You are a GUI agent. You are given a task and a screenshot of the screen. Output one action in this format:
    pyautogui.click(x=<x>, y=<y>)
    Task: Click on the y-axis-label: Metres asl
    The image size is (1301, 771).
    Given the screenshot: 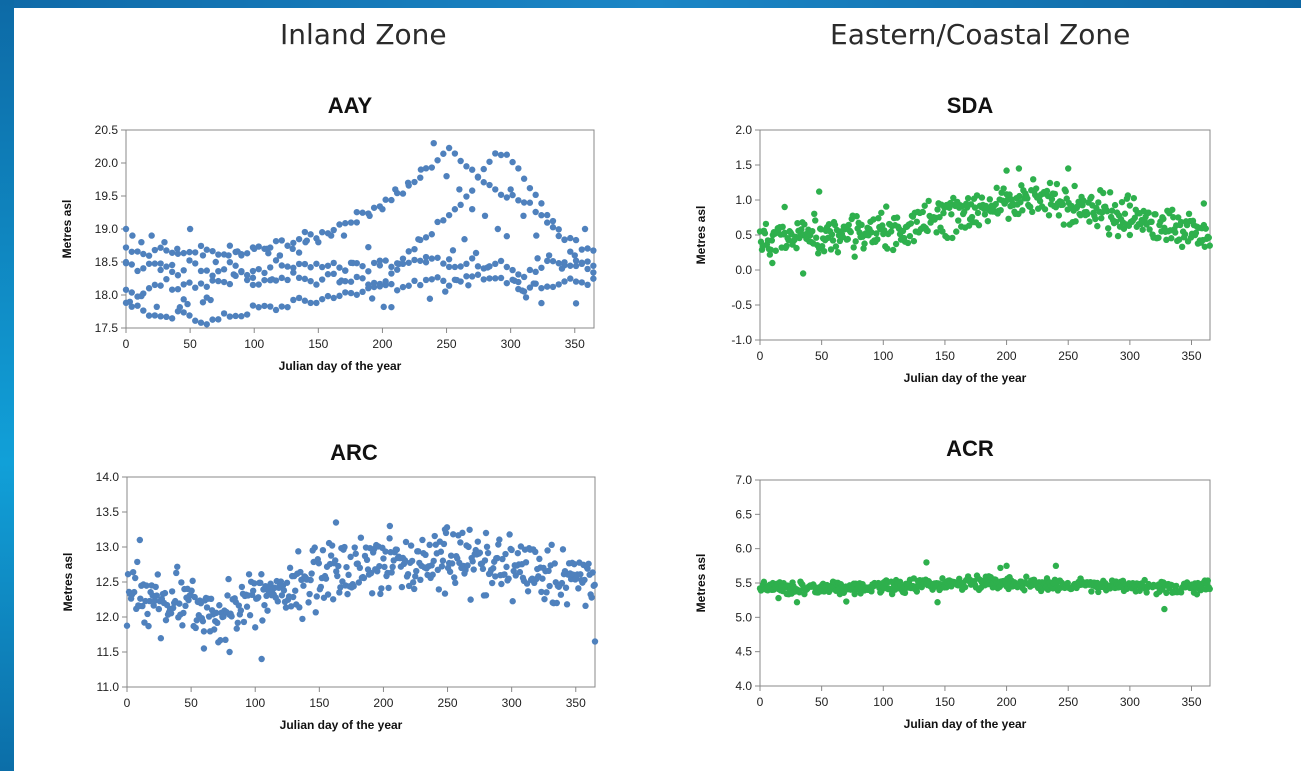 What is the action you would take?
    pyautogui.click(x=68, y=582)
    